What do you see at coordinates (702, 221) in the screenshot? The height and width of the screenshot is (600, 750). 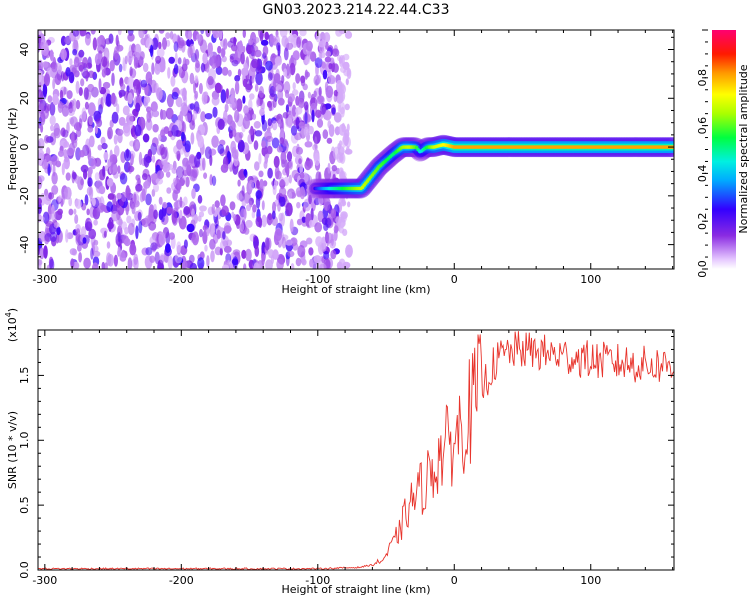 I see `colorbar-tick-label: 0.2` at bounding box center [702, 221].